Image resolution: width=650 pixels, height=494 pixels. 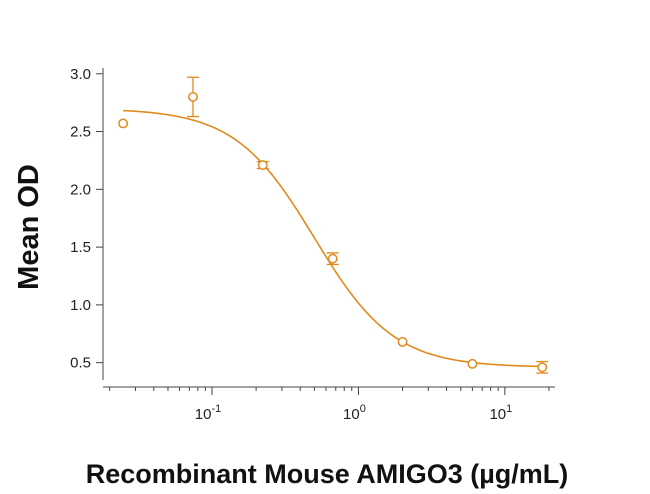 What do you see at coordinates (329, 404) in the screenshot?
I see `x-axis: 10⁻¹ 10⁰ 10¹` at bounding box center [329, 404].